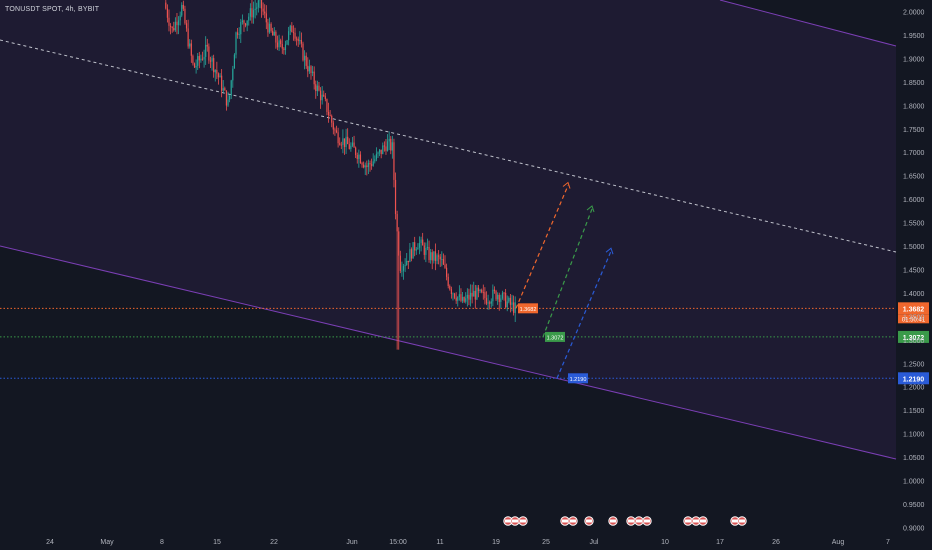 This screenshot has width=932, height=550. What do you see at coordinates (720, 542) in the screenshot?
I see `x-tick-label: 17` at bounding box center [720, 542].